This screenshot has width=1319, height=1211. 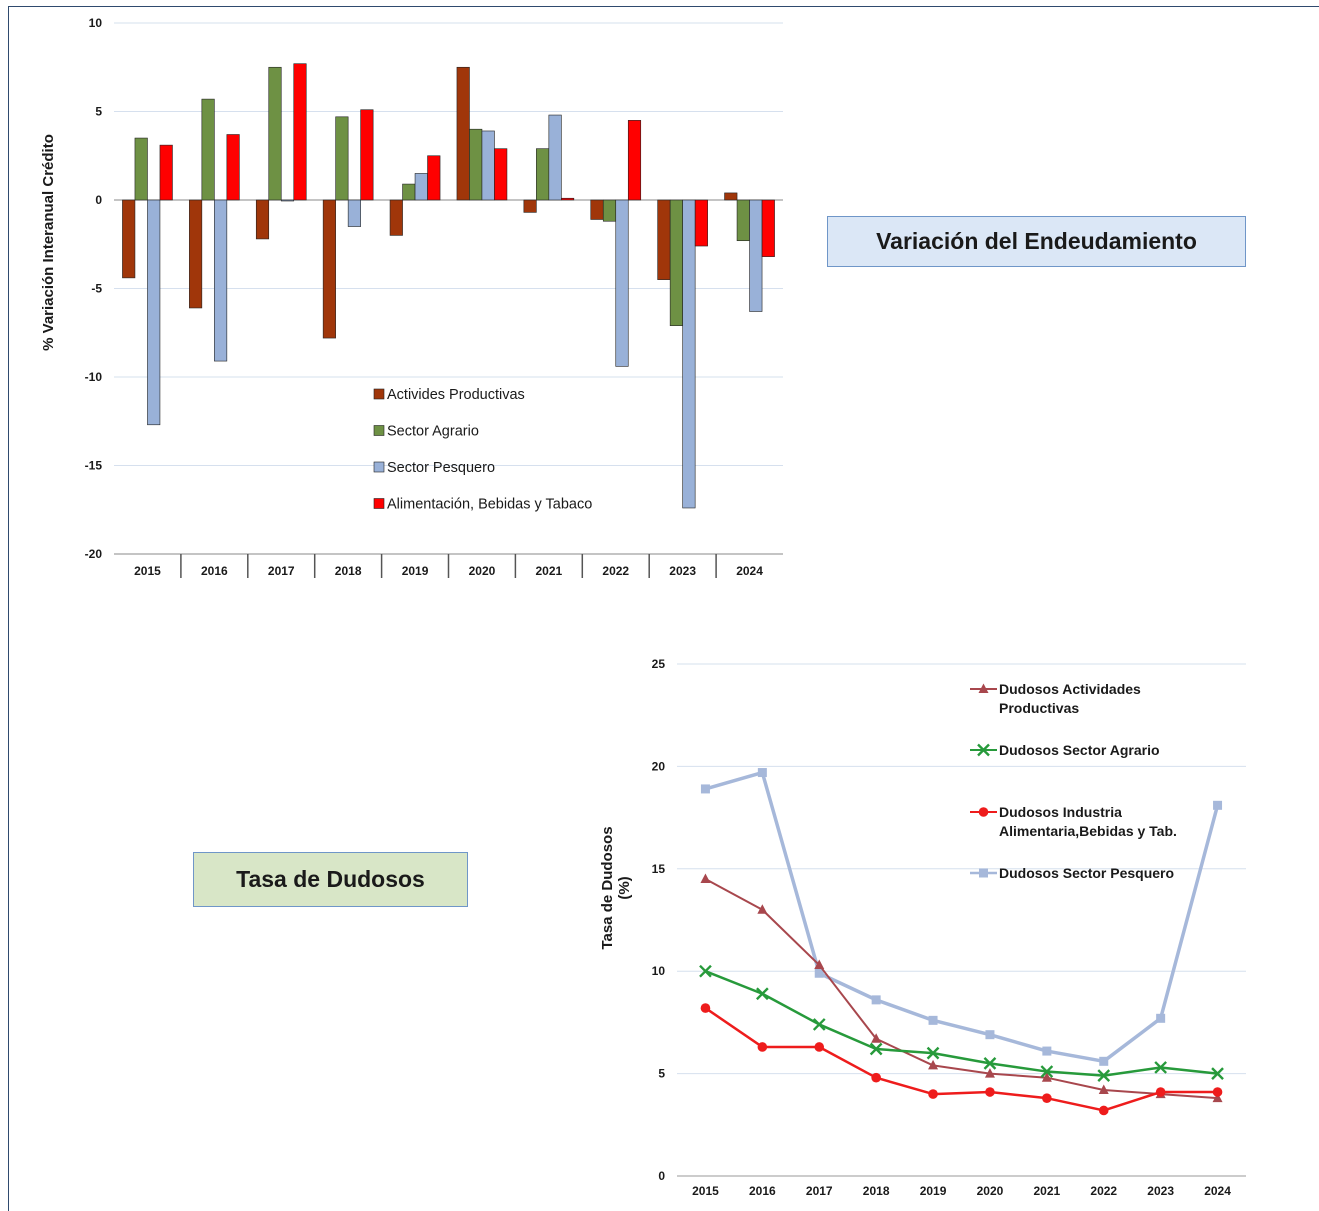 What do you see at coordinates (990, 1191) in the screenshot?
I see `line-x-tick-label: 2020` at bounding box center [990, 1191].